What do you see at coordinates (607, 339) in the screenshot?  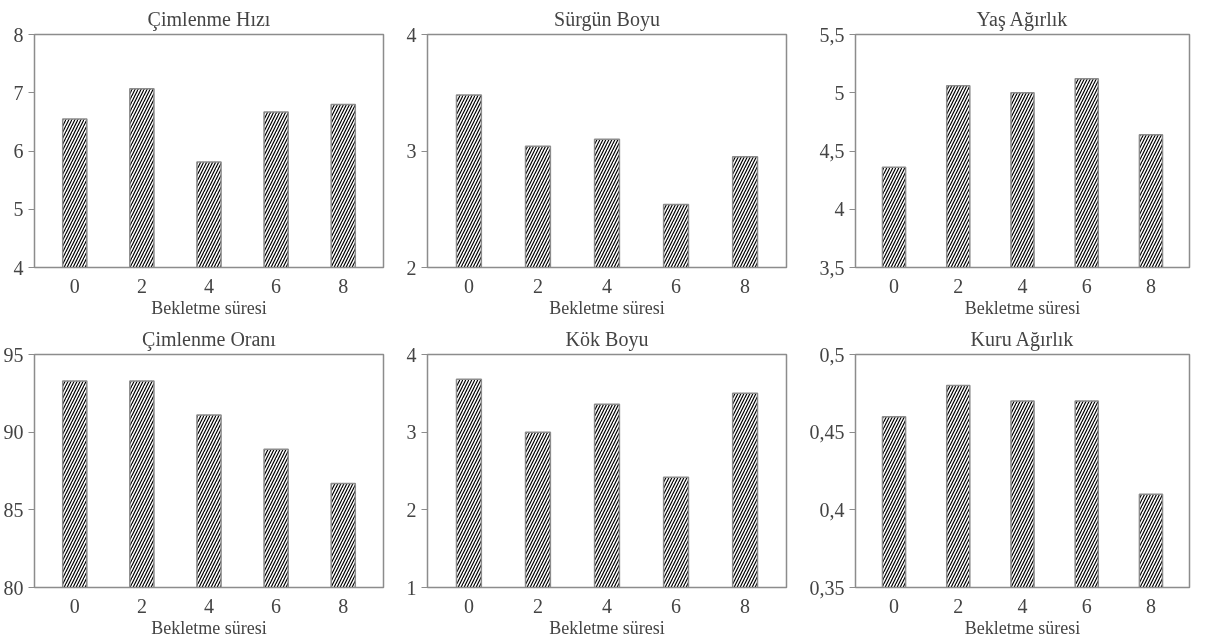 I see `chart-title: Kök Boyu` at bounding box center [607, 339].